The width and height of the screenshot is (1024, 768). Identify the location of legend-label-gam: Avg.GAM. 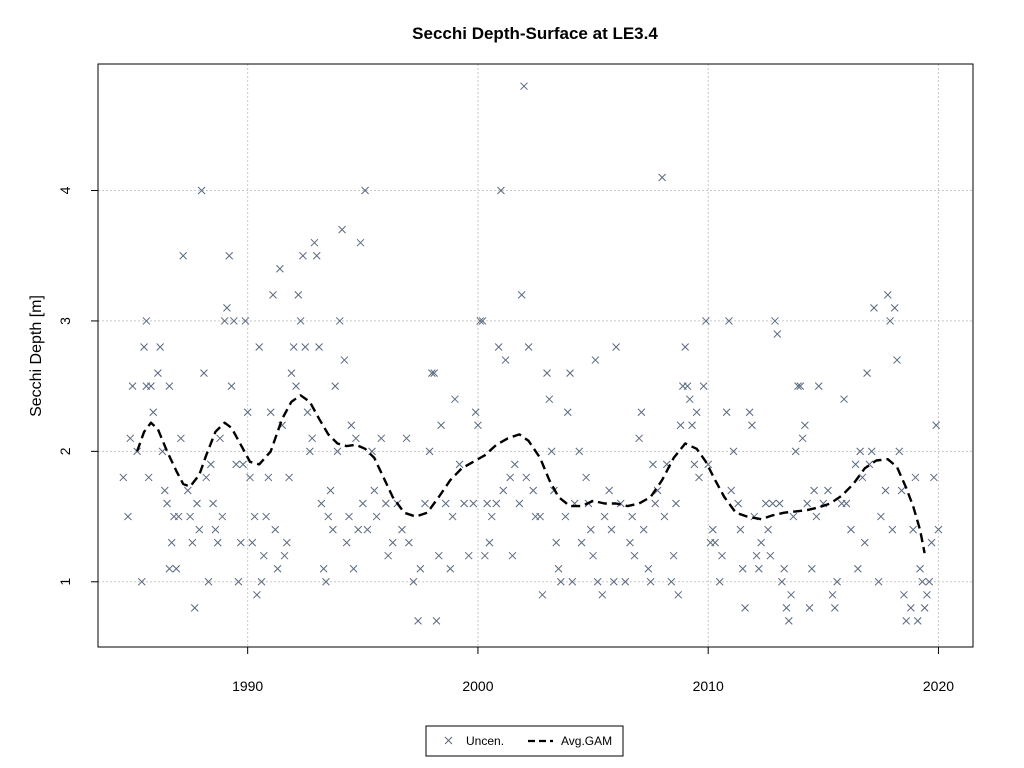
(586, 741).